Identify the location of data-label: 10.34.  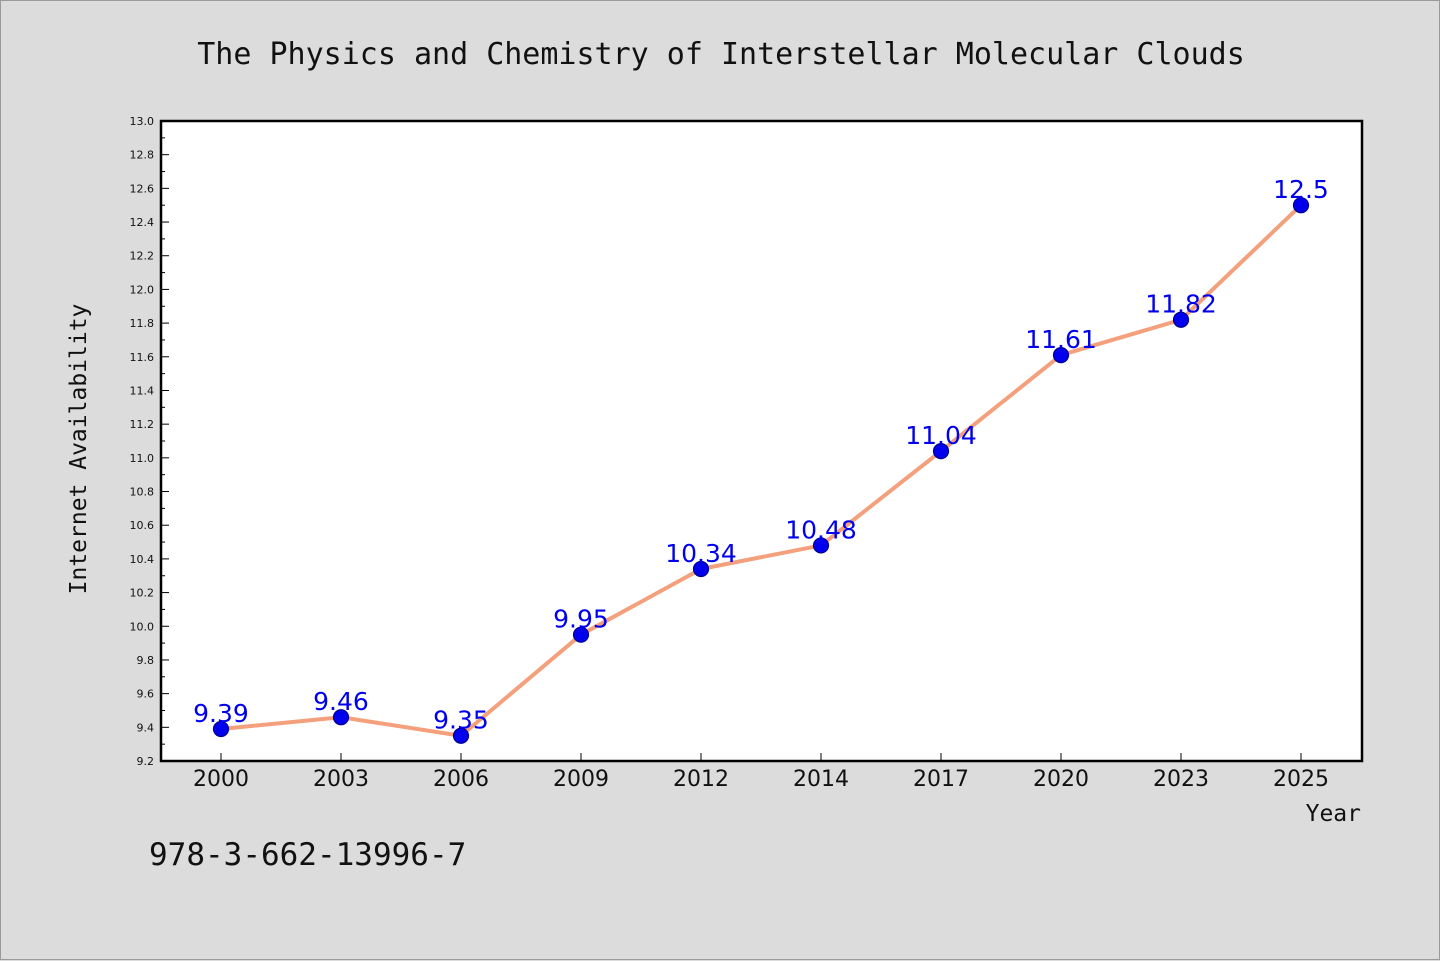
(701, 553).